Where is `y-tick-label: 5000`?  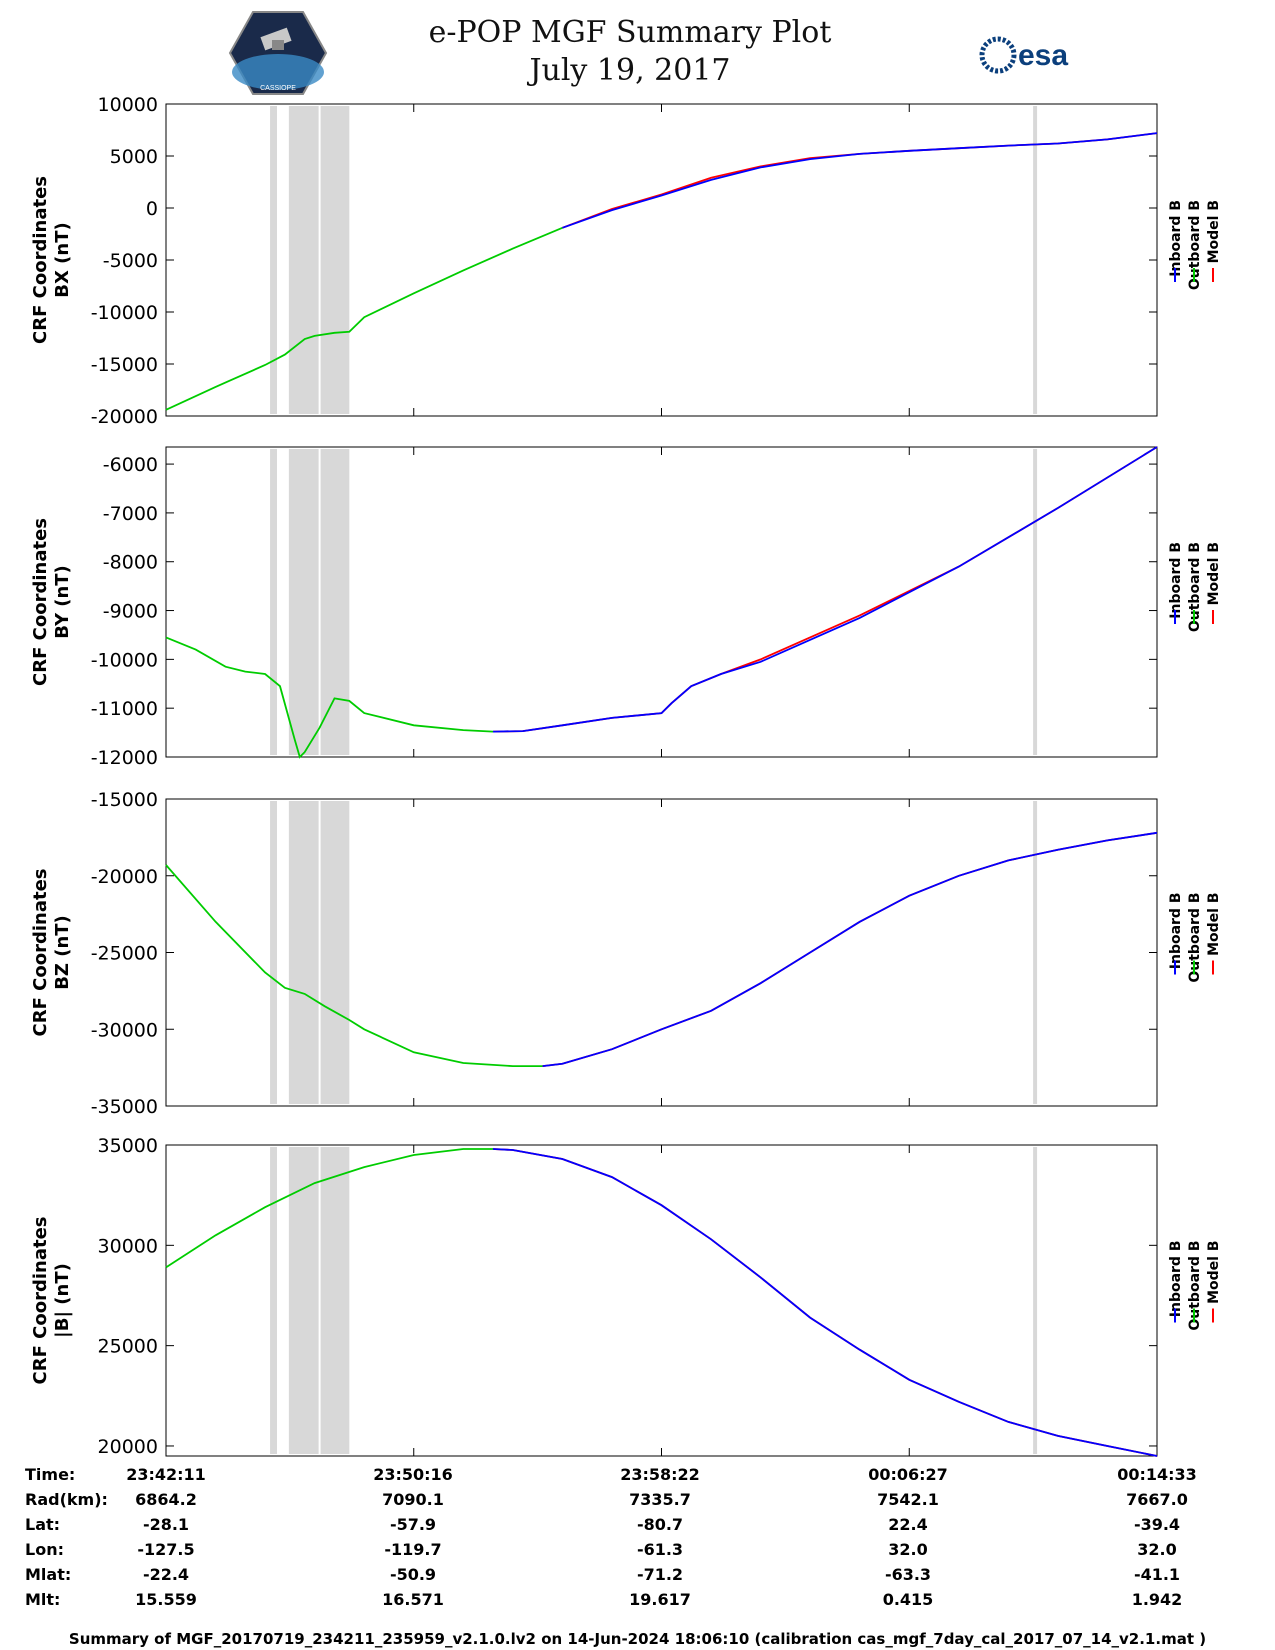
y-tick-label: 5000 is located at coordinates (134, 157).